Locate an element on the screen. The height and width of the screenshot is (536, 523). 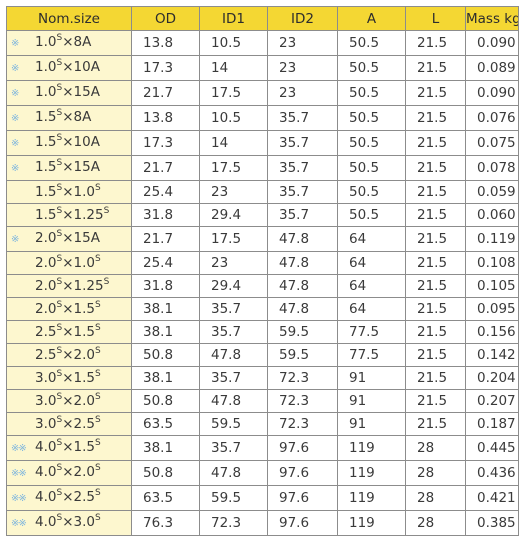
nom-size-value: 4.0S×3.0S is located at coordinates (68, 522).